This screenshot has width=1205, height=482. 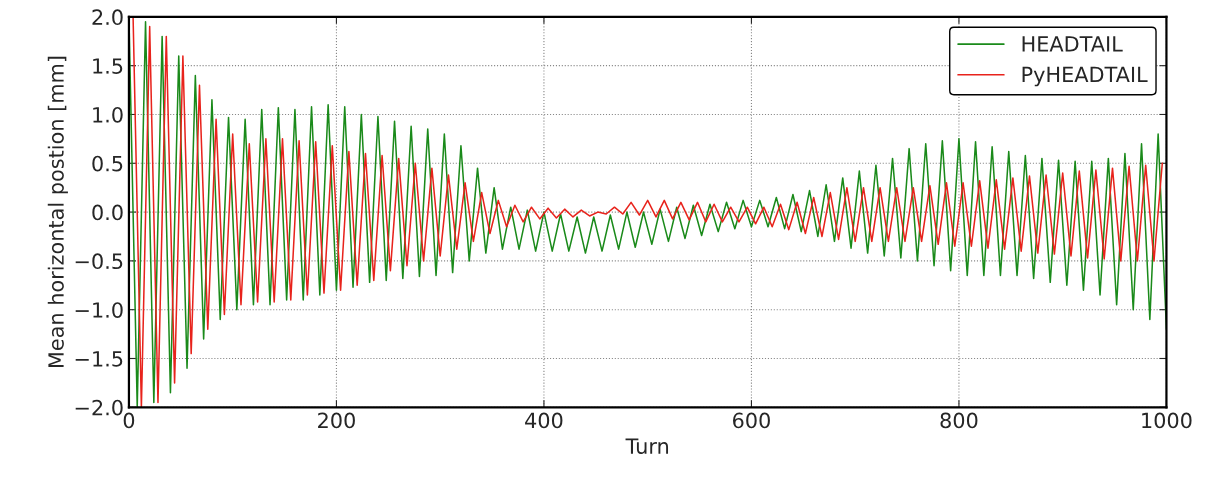 What do you see at coordinates (99, 261) in the screenshot?
I see `y-tick-label: −0.5` at bounding box center [99, 261].